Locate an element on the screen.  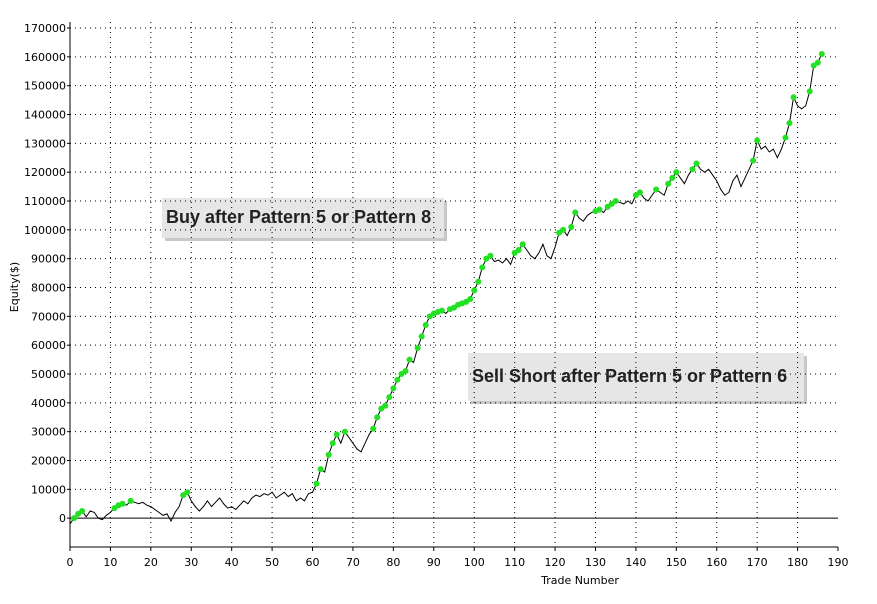
x-tick-label: 80 is located at coordinates (393, 562).